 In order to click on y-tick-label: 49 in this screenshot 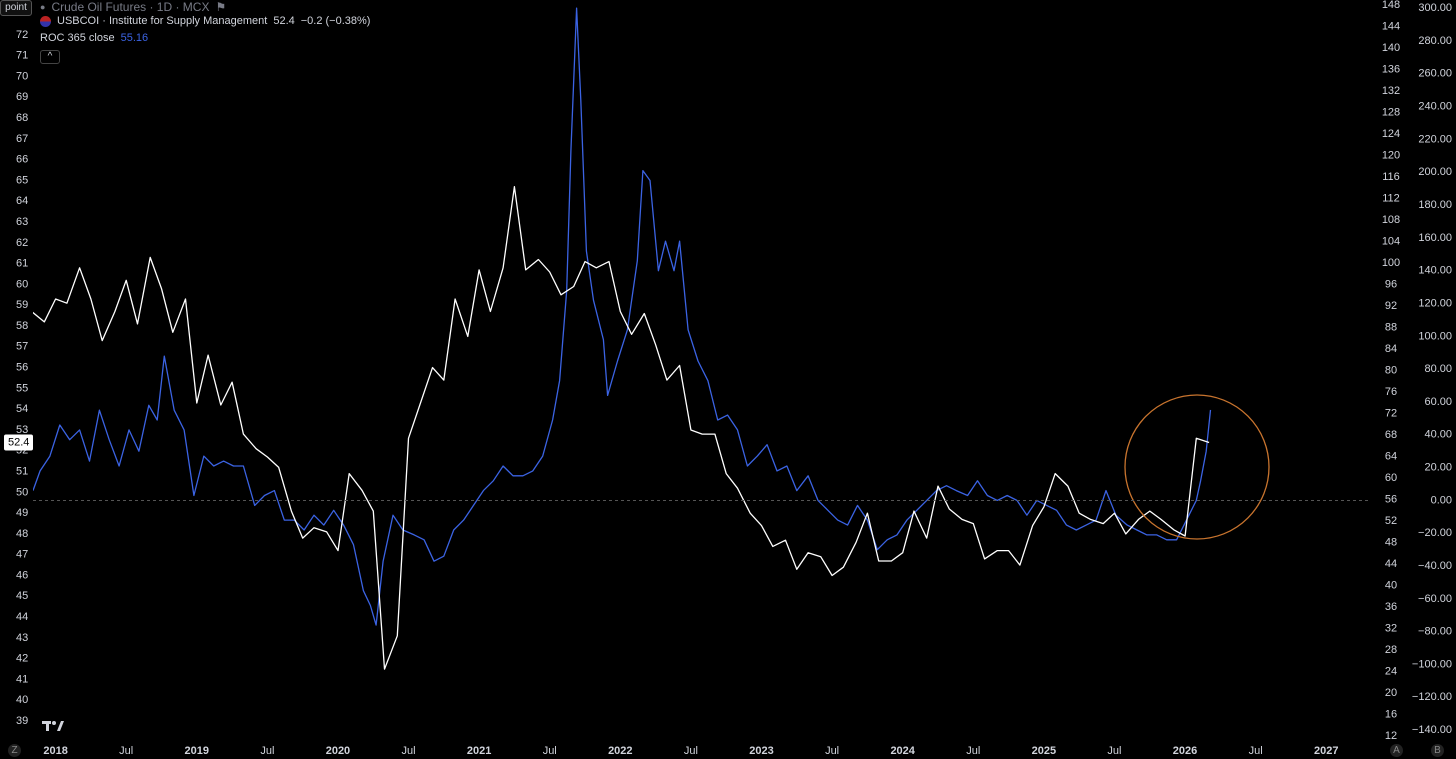, I will do `click(22, 513)`.